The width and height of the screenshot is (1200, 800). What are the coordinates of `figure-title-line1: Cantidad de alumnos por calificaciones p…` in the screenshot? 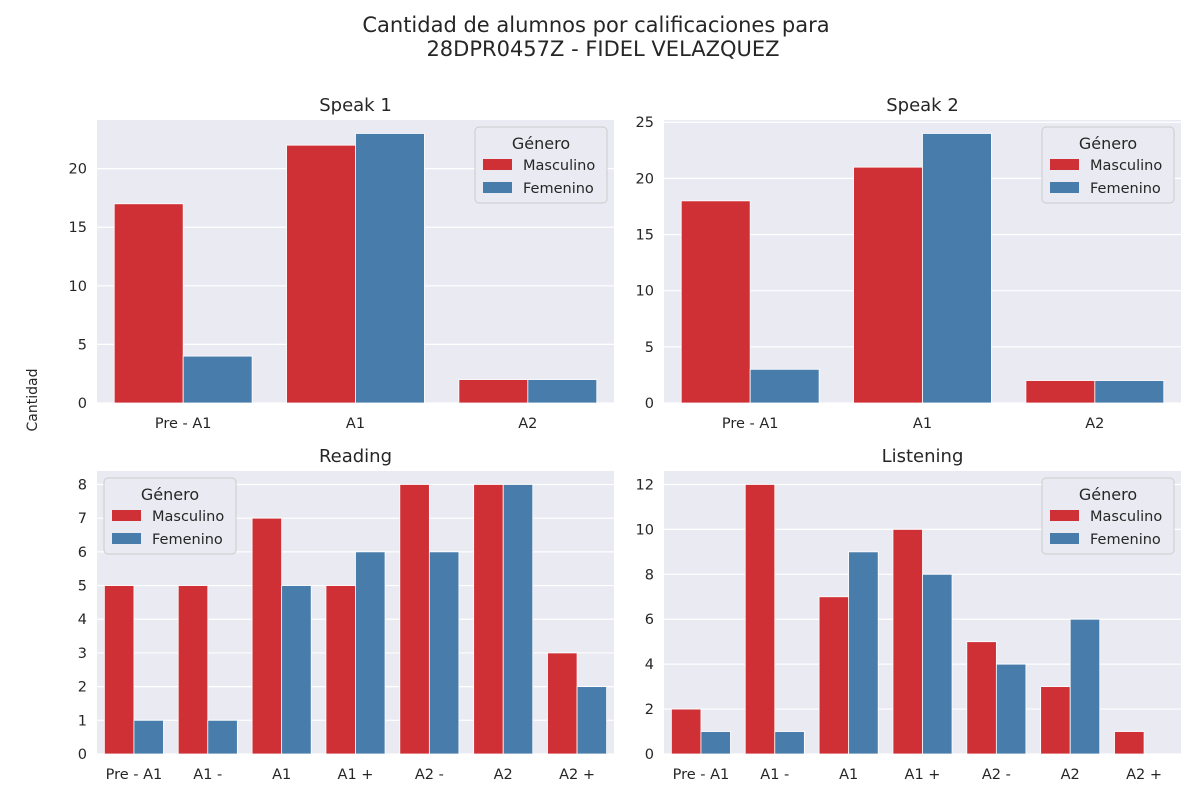 It's located at (595, 25).